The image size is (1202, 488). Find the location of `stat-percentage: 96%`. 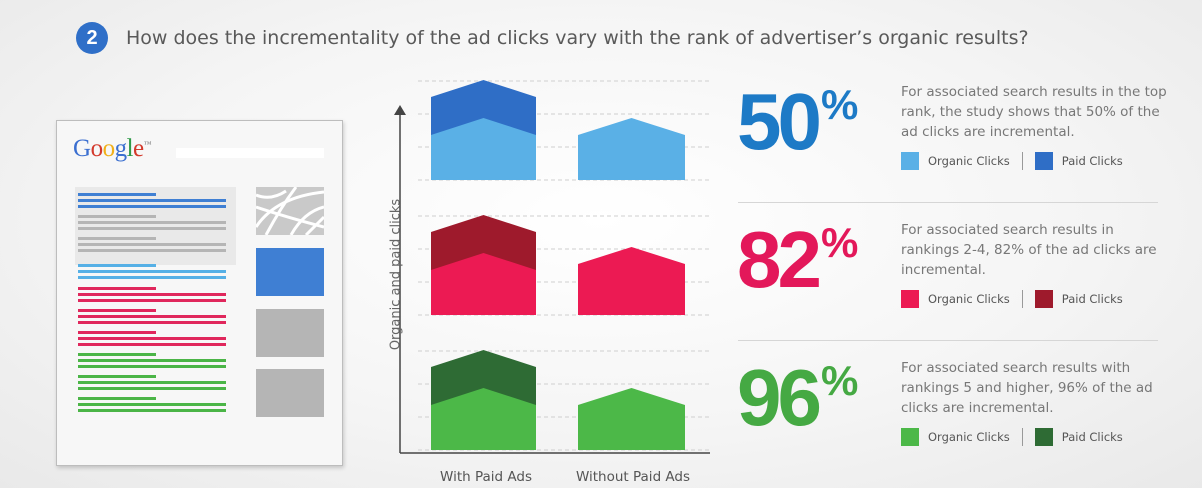

stat-percentage: 96% is located at coordinates (797, 398).